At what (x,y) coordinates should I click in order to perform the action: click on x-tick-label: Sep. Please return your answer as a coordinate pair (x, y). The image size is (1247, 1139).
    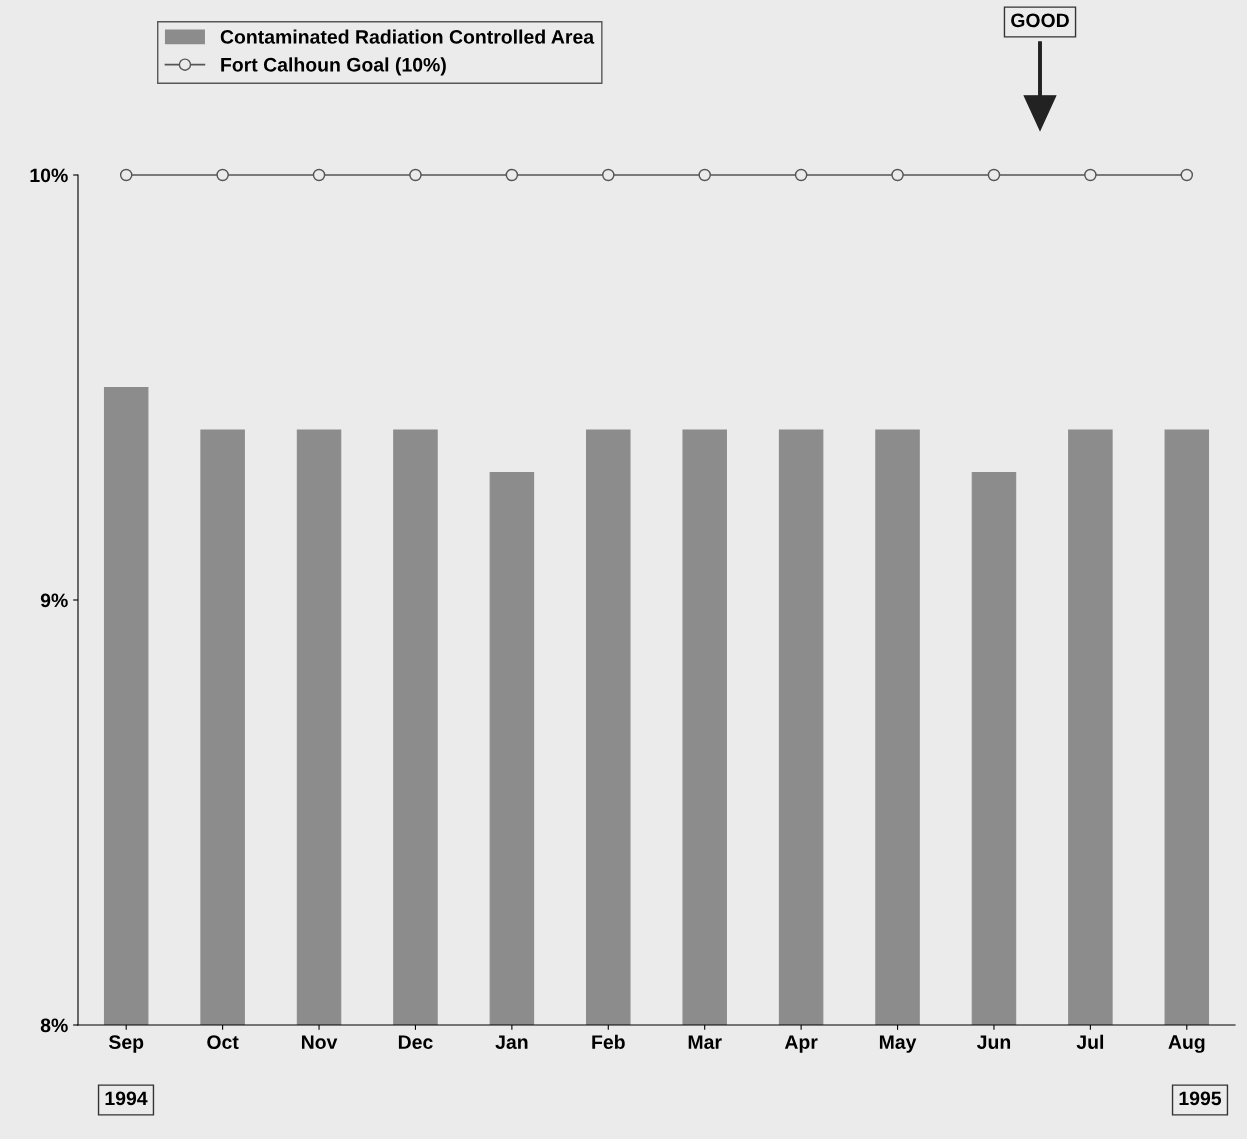
    Looking at the image, I should click on (126, 1044).